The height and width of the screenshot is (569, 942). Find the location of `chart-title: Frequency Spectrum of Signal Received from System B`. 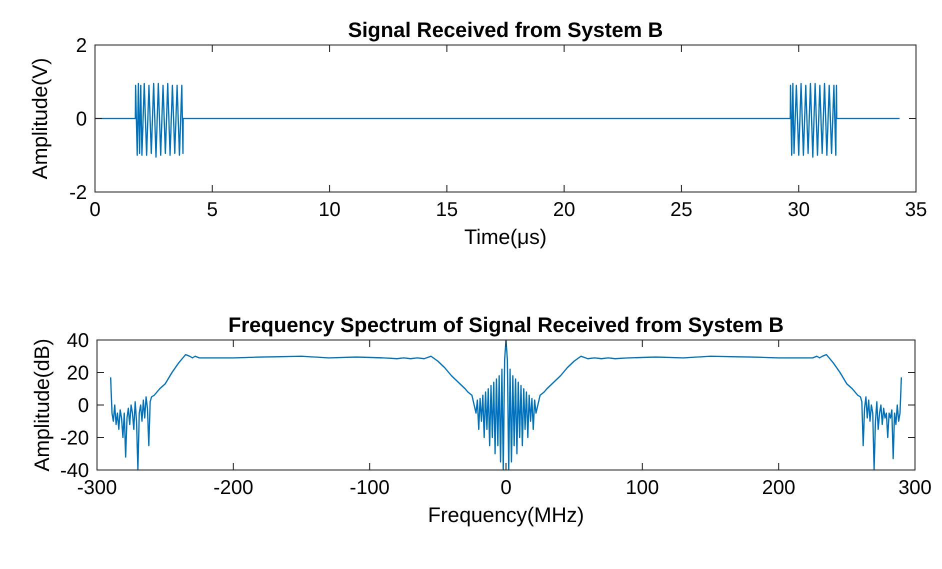

chart-title: Frequency Spectrum of Signal Received from System B is located at coordinates (506, 325).